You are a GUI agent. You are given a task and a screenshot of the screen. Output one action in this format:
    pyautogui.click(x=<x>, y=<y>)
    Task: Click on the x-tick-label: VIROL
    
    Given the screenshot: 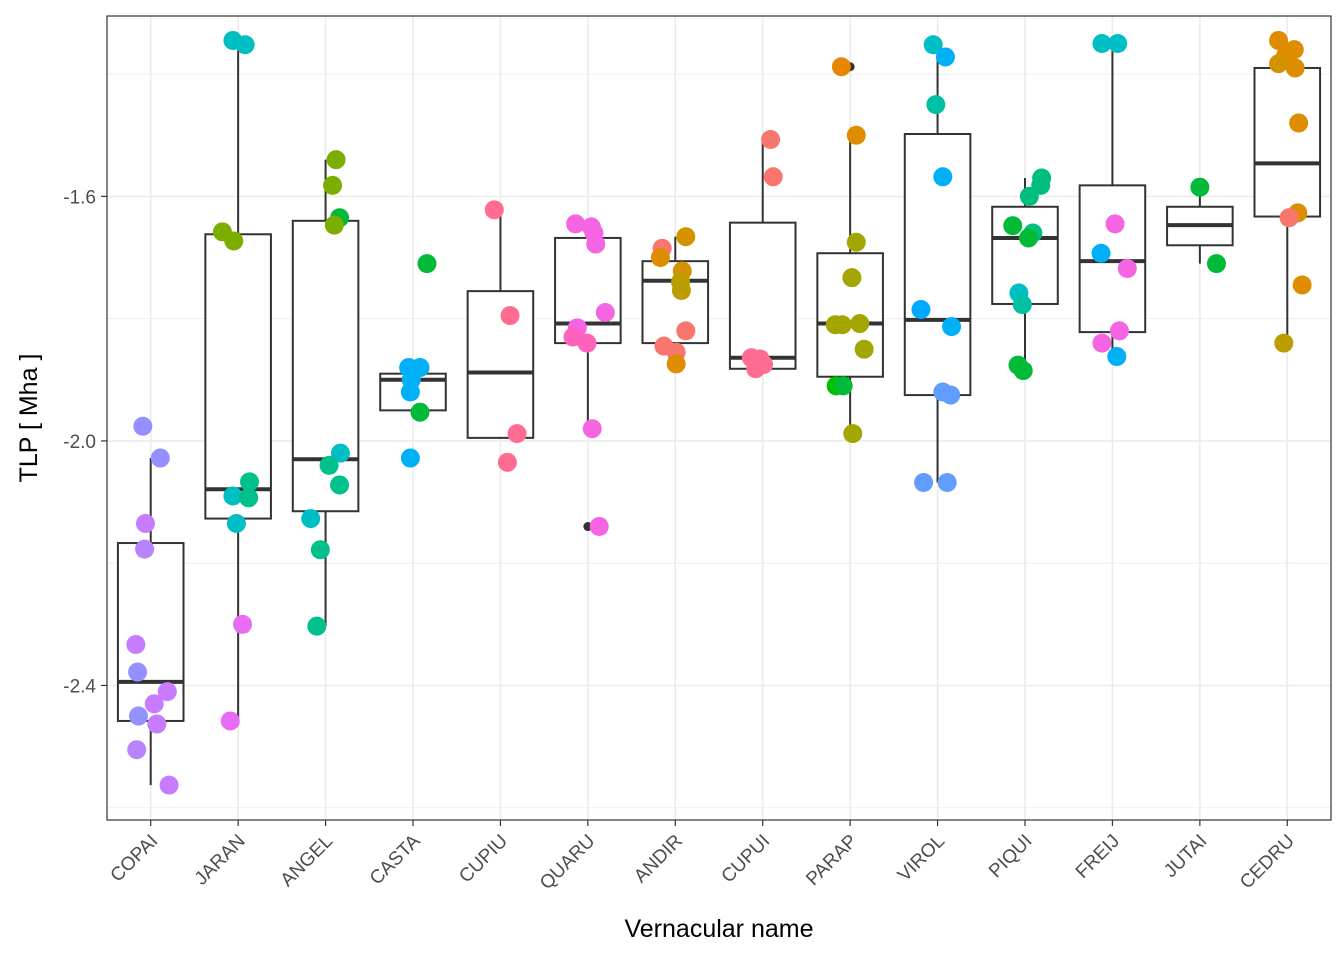 What is the action you would take?
    pyautogui.click(x=921, y=858)
    